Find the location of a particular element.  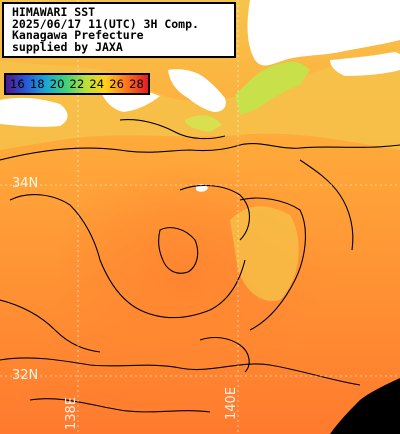

legend-tick: 22 is located at coordinates (77, 84).